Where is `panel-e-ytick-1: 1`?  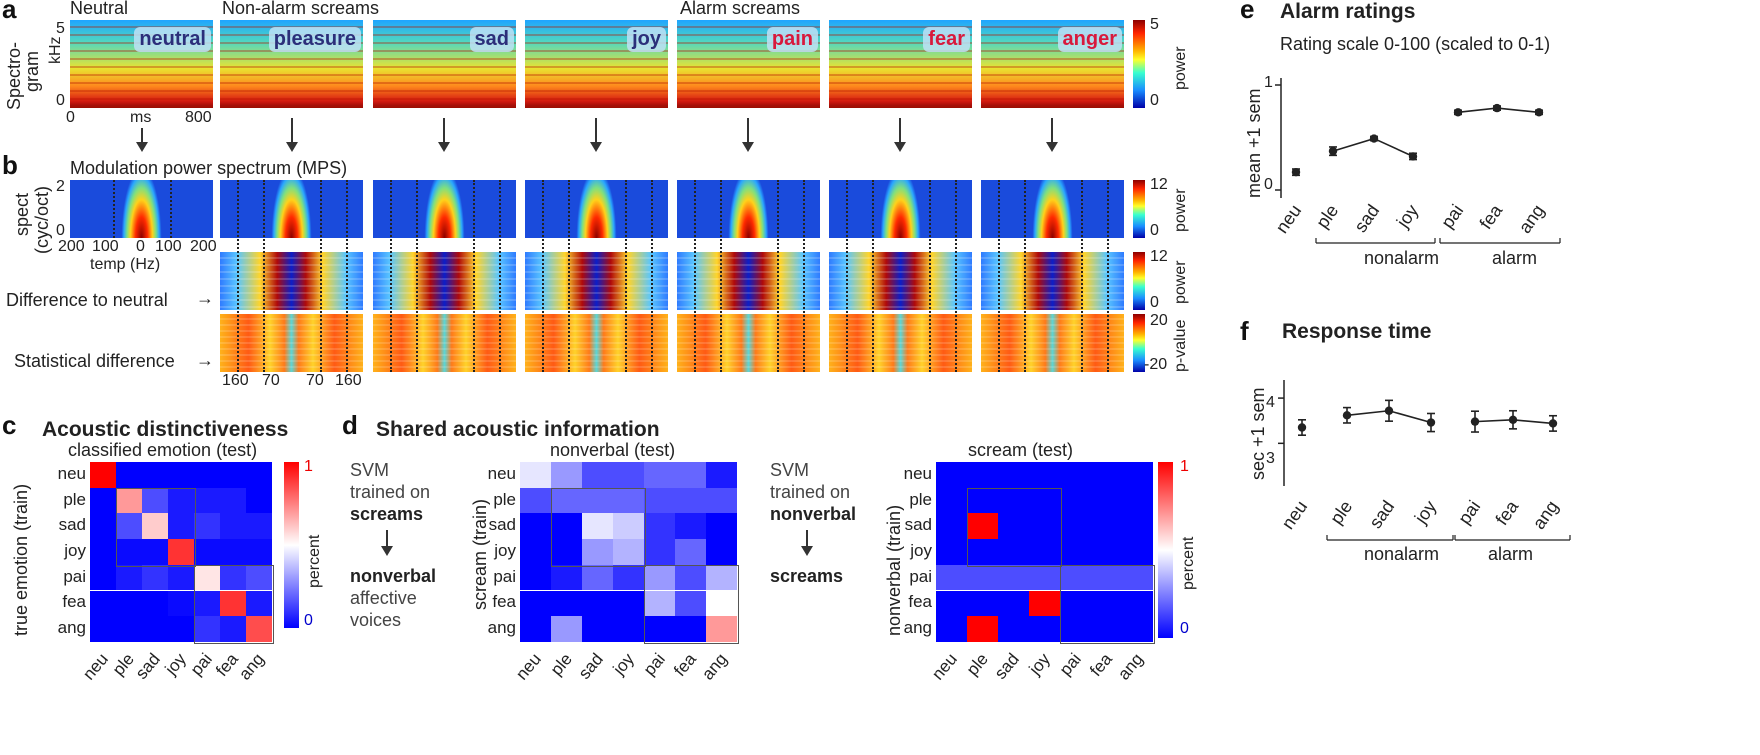
panel-e-ytick-1: 1 is located at coordinates (1268, 82).